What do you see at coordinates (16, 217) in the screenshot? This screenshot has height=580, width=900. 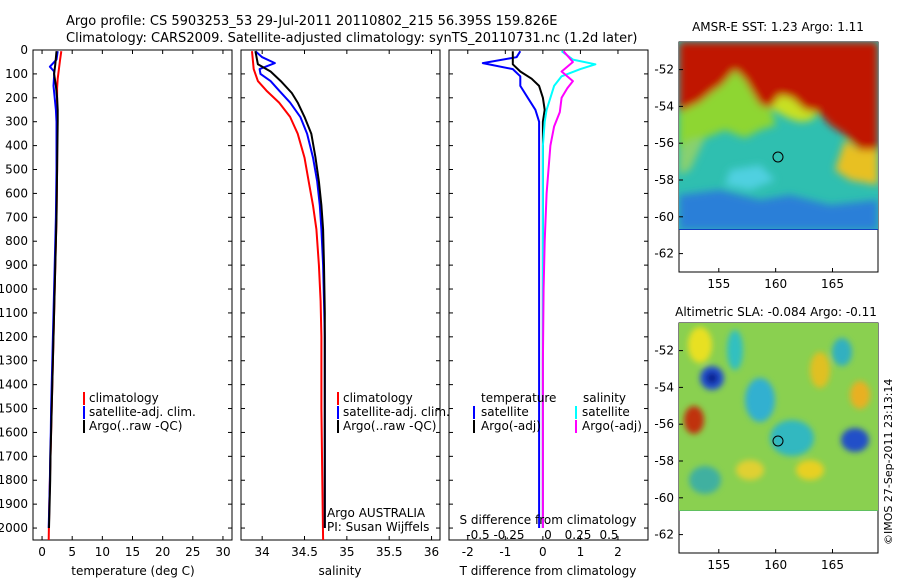 I see `depth-tick-label: 700` at bounding box center [16, 217].